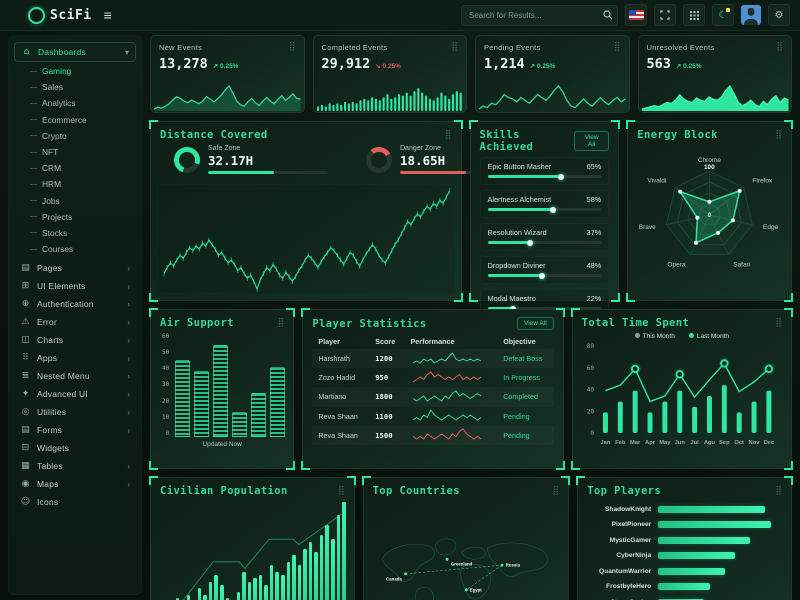 The height and width of the screenshot is (600, 800). What do you see at coordinates (739, 443) in the screenshot?
I see `svg-text: Oct` at bounding box center [739, 443].